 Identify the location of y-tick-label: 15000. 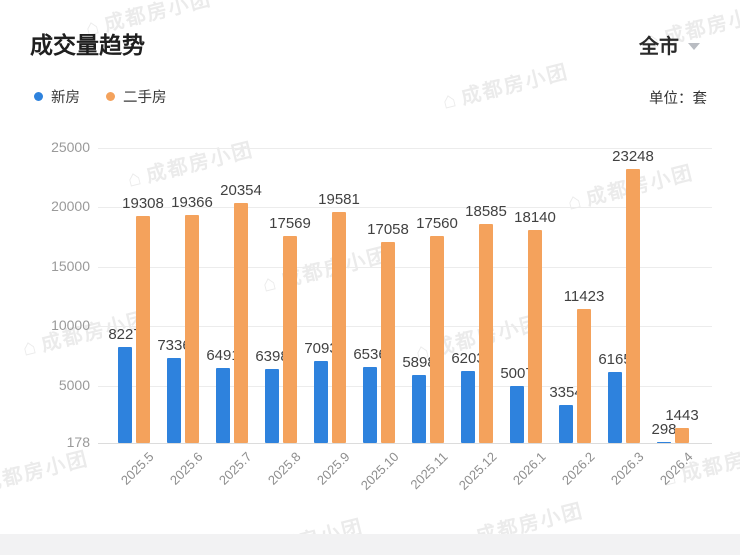
(70, 265).